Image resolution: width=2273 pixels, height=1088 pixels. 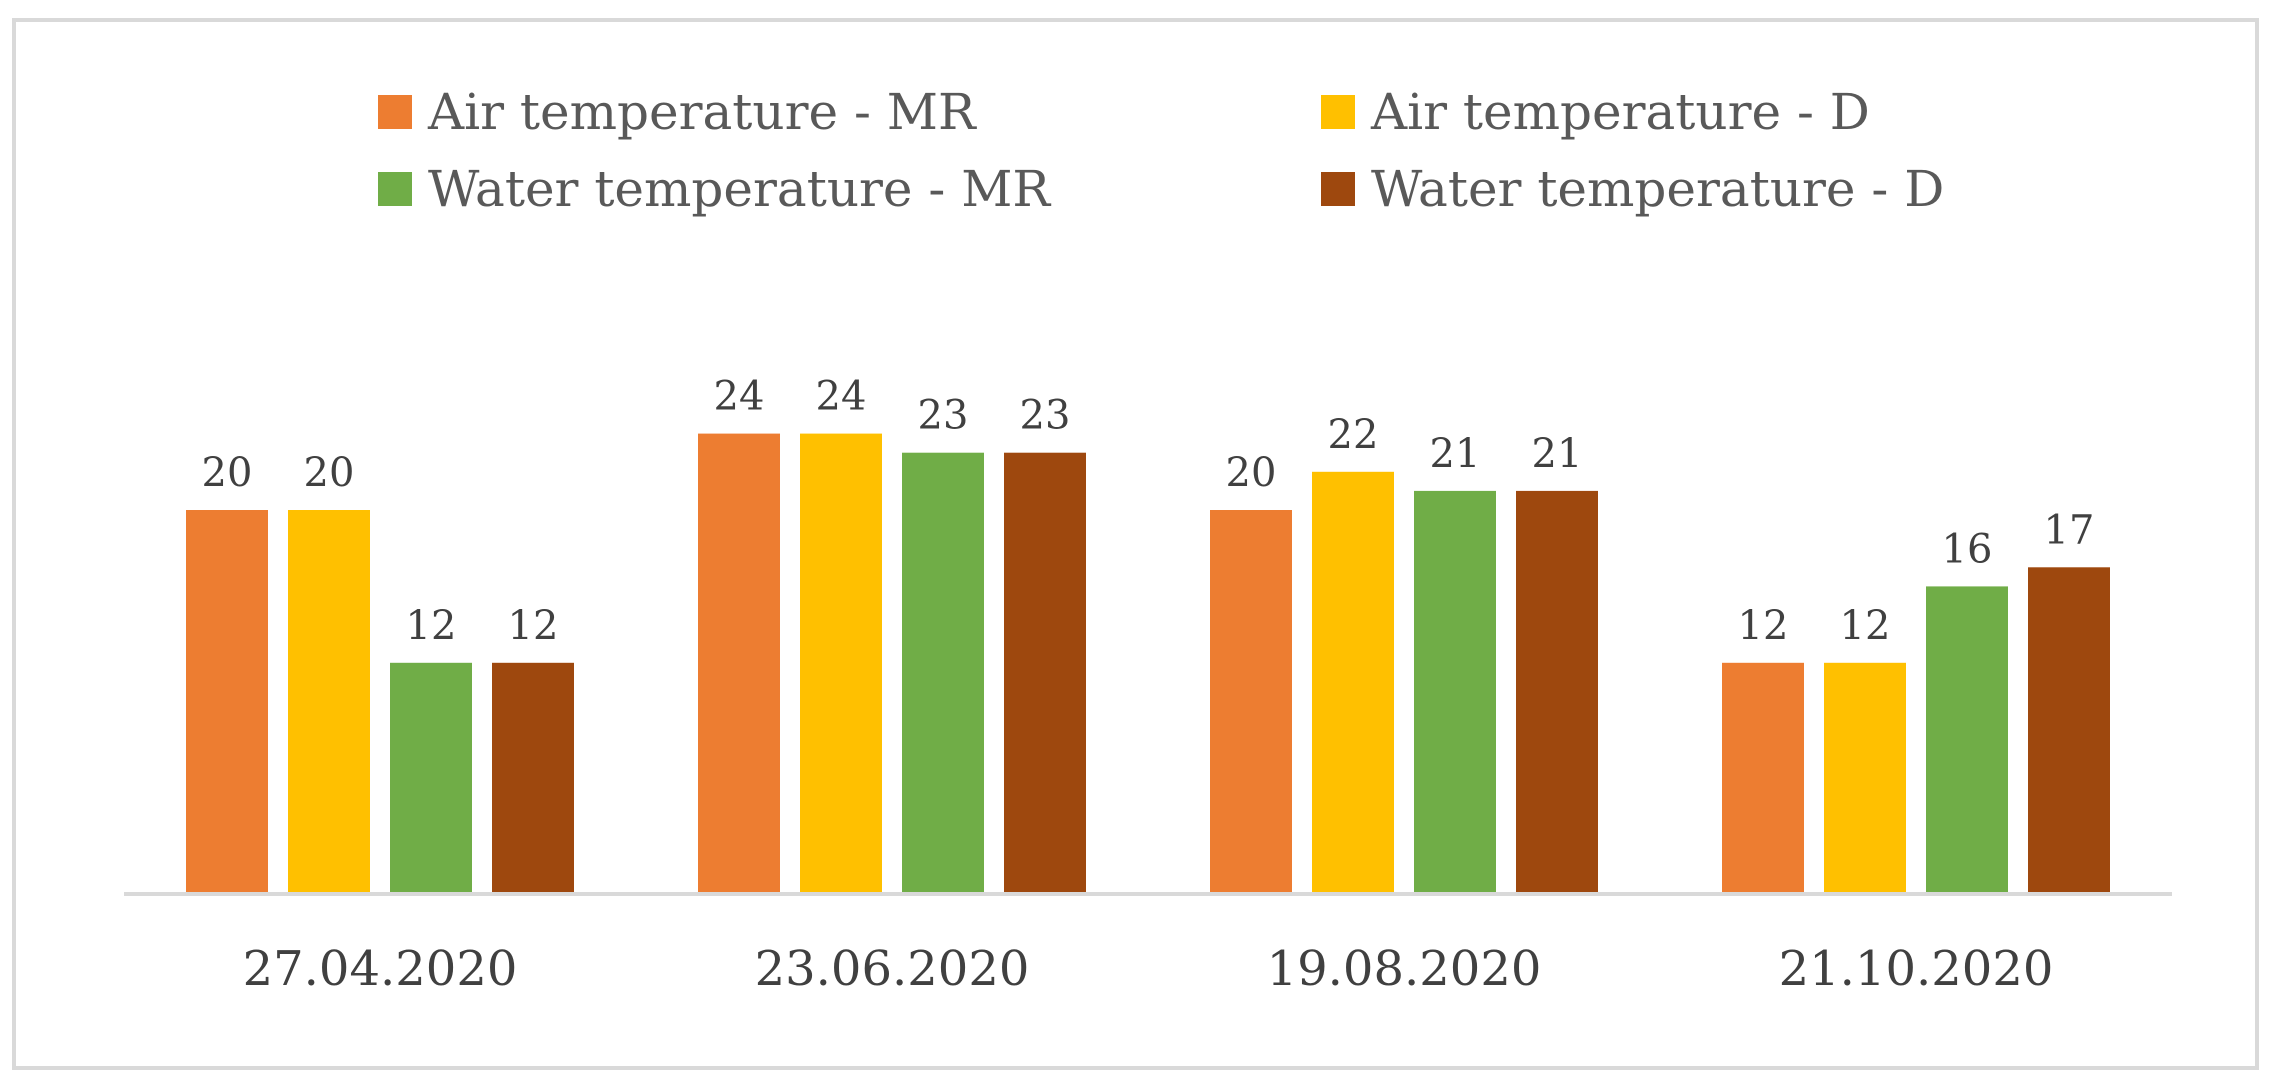 What do you see at coordinates (739, 397) in the screenshot?
I see `data-label-1-2: 24` at bounding box center [739, 397].